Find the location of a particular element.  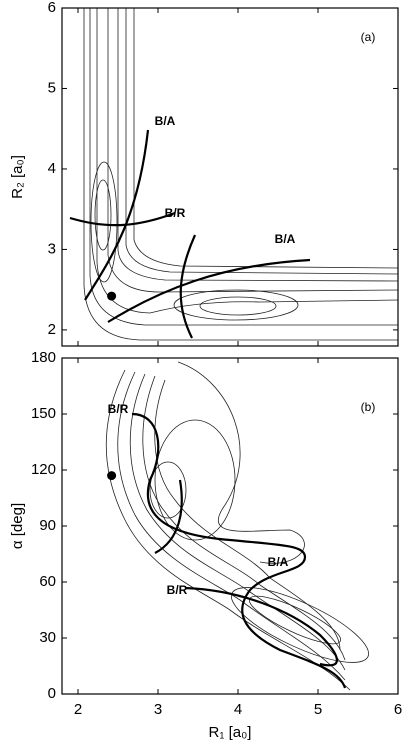

y-tick-label: 5 is located at coordinates (52, 87).